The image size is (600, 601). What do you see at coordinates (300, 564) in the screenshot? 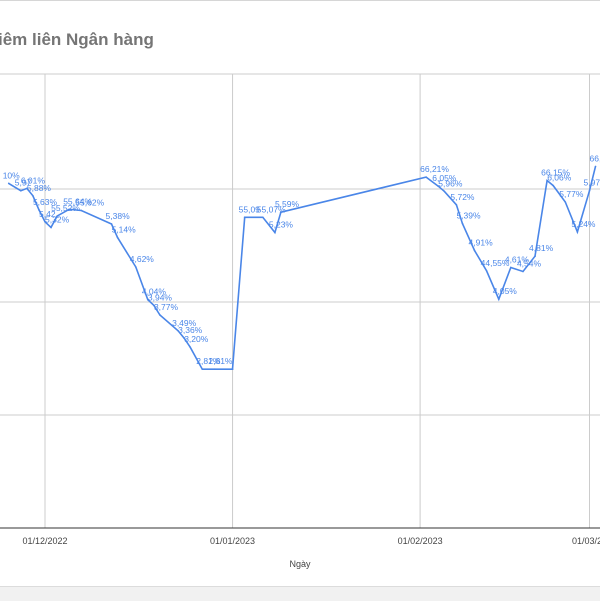
I see `x-axis-title: Ngày` at bounding box center [300, 564].